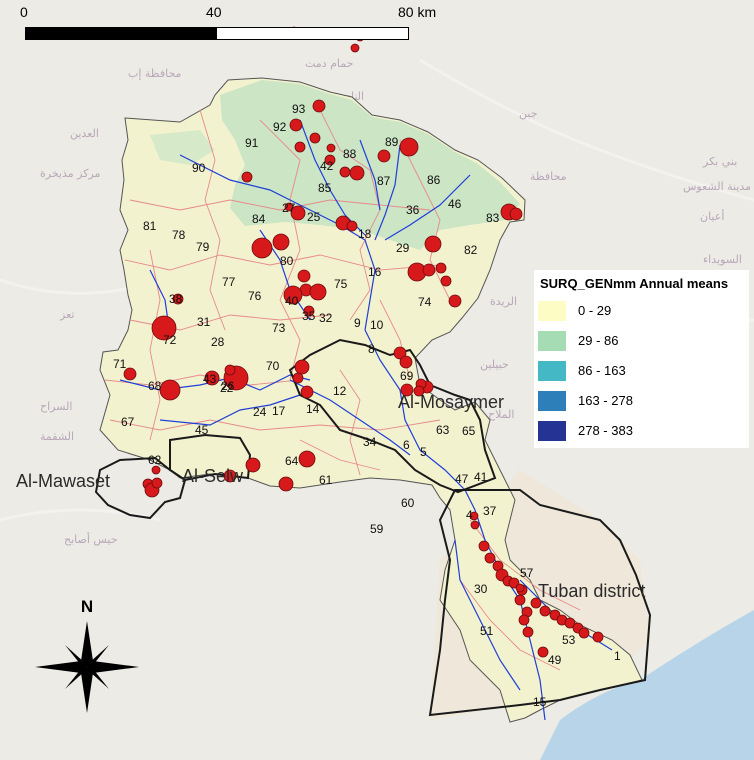 The image size is (754, 760). I want to click on scale-label-0: 0, so click(24, 12).